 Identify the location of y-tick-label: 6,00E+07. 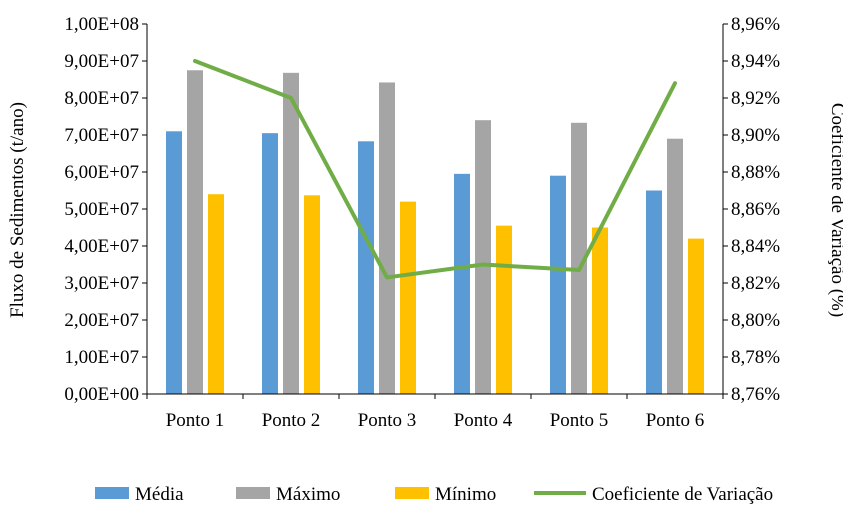
(101, 172).